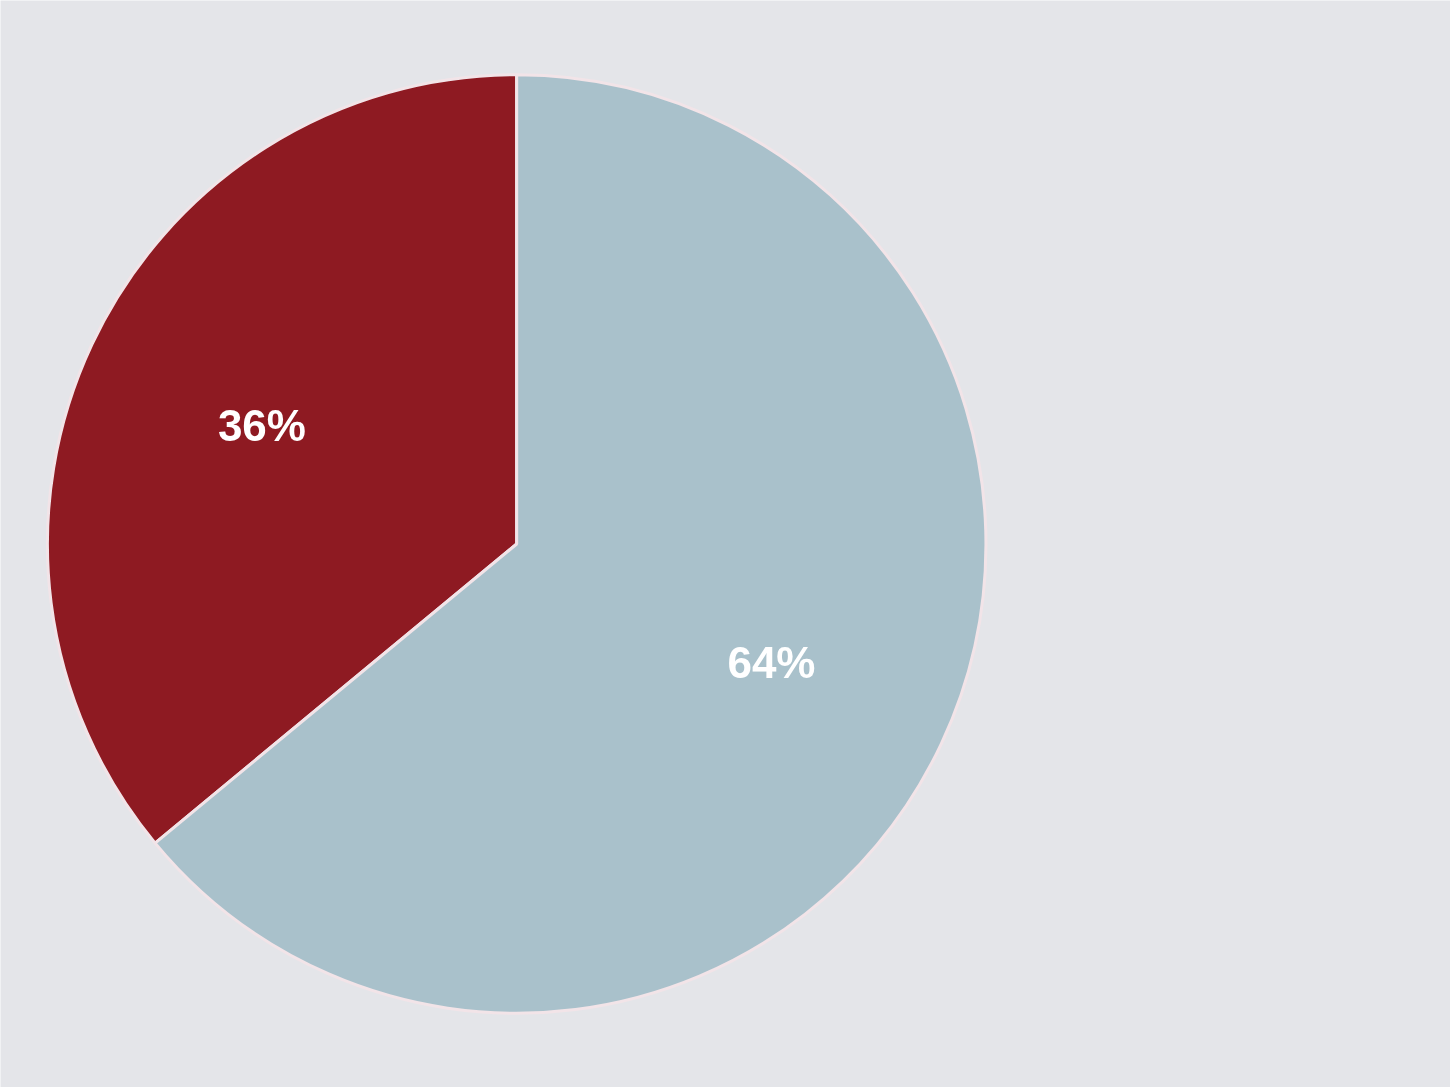 Image resolution: width=1450 pixels, height=1087 pixels. Describe the element at coordinates (261, 425) in the screenshot. I see `data-label: 36%` at that location.